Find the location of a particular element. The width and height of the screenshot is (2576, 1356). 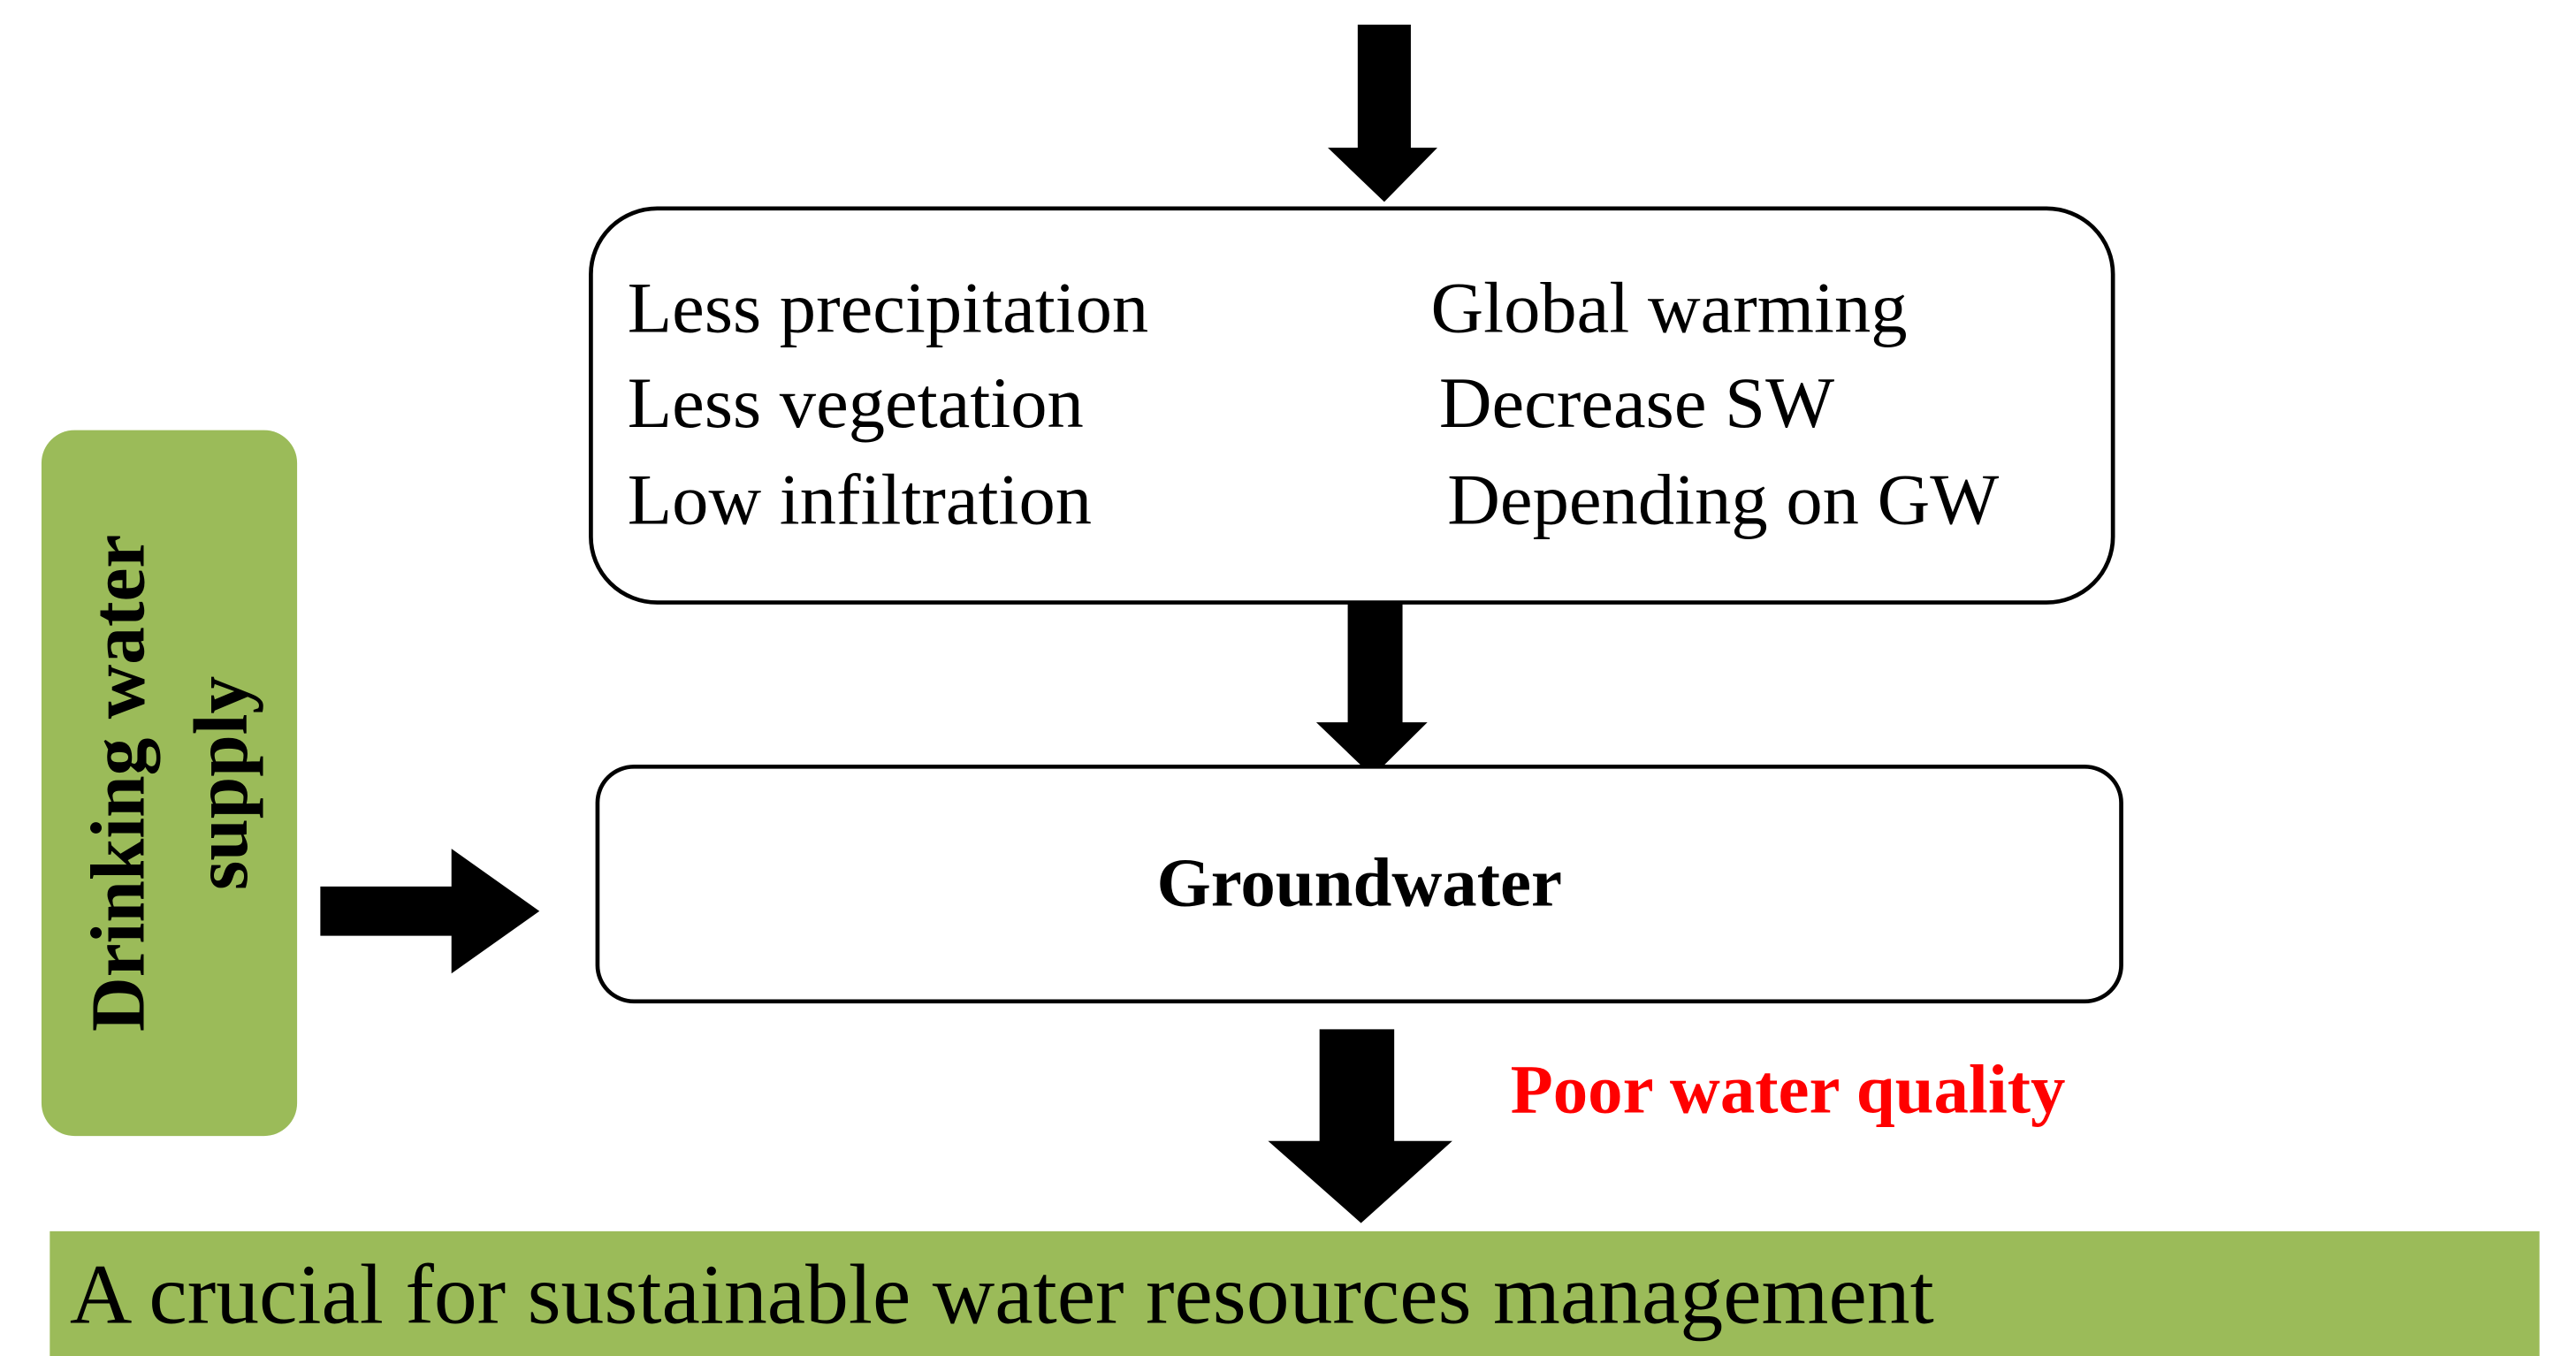

groundwater-box is located at coordinates (1359, 884).